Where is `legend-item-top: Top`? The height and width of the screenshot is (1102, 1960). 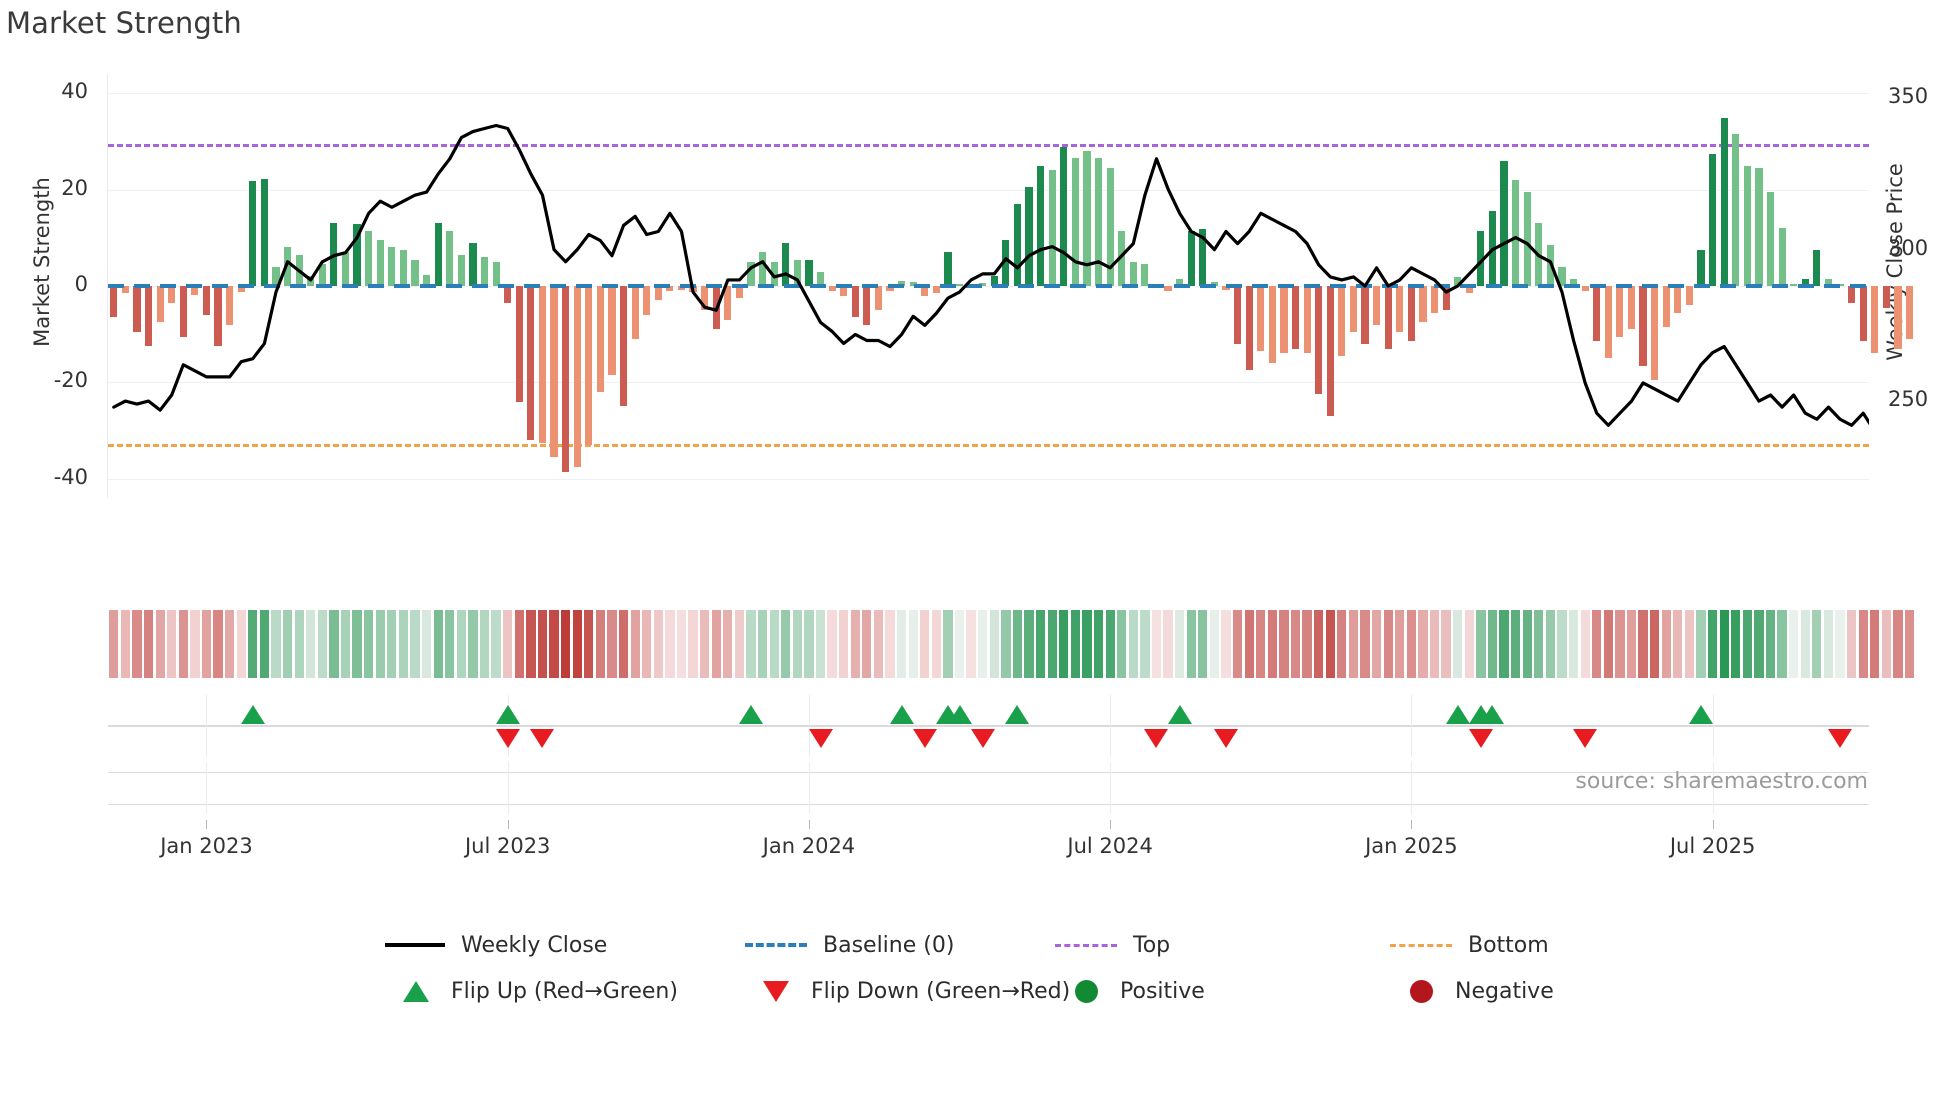 legend-item-top: Top is located at coordinates (1112, 945).